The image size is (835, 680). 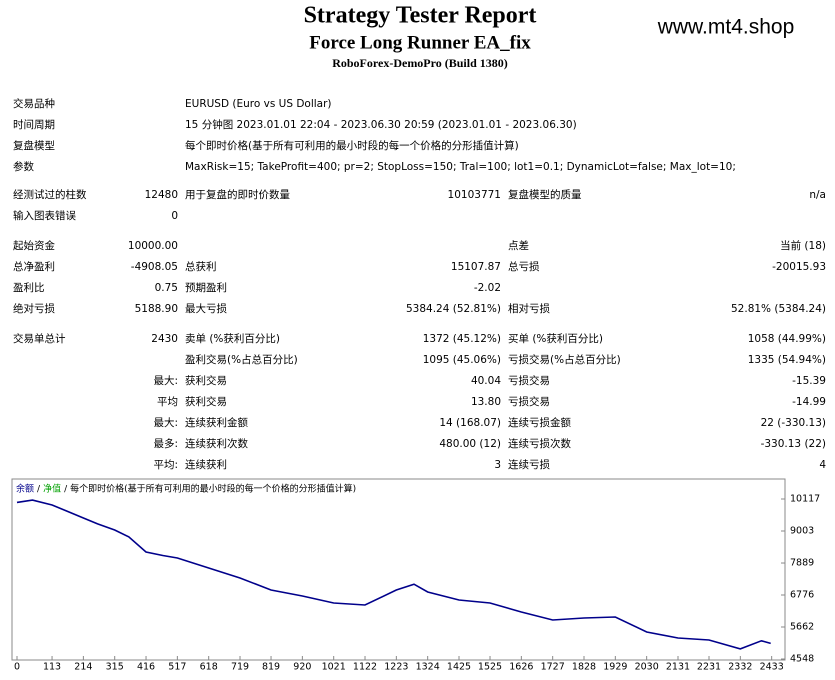 I want to click on x-tick-label: 1324, so click(x=428, y=667).